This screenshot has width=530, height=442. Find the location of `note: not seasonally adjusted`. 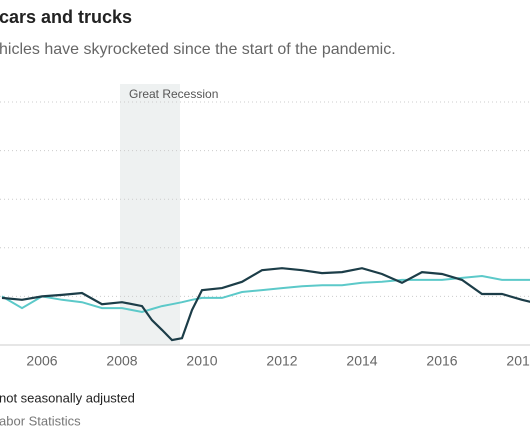

note: not seasonally adjusted is located at coordinates (67, 397).